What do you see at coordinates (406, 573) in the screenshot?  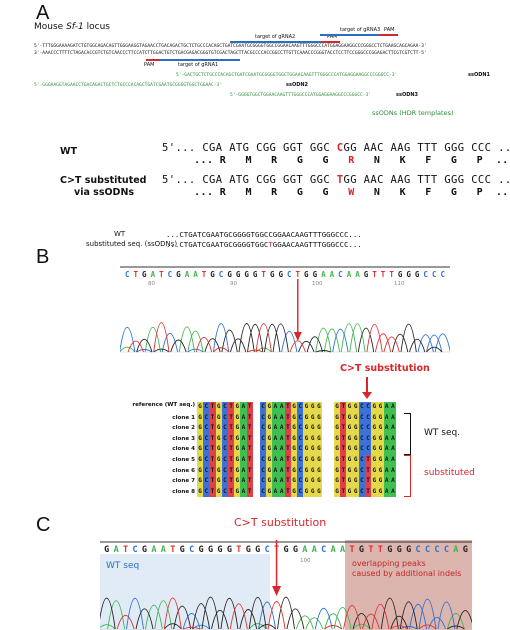 I see `c-overlap-label-2: caused by additional indels` at bounding box center [406, 573].